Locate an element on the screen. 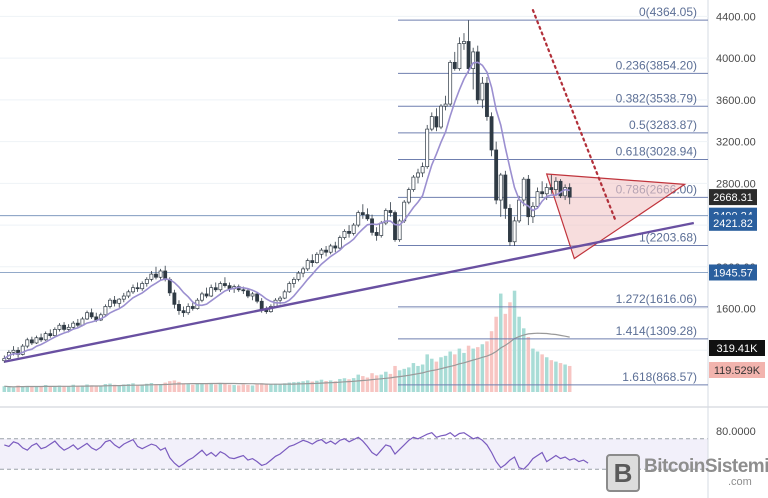 The height and width of the screenshot is (498, 768). fib-level-label: 0(4364.05) is located at coordinates (668, 12).